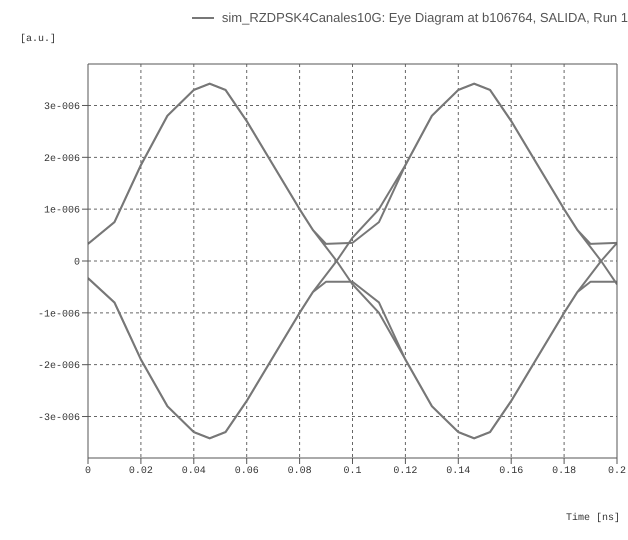 This screenshot has height=540, width=628. Describe the element at coordinates (62, 108) in the screenshot. I see `y-tick-label: 3e-006` at that location.